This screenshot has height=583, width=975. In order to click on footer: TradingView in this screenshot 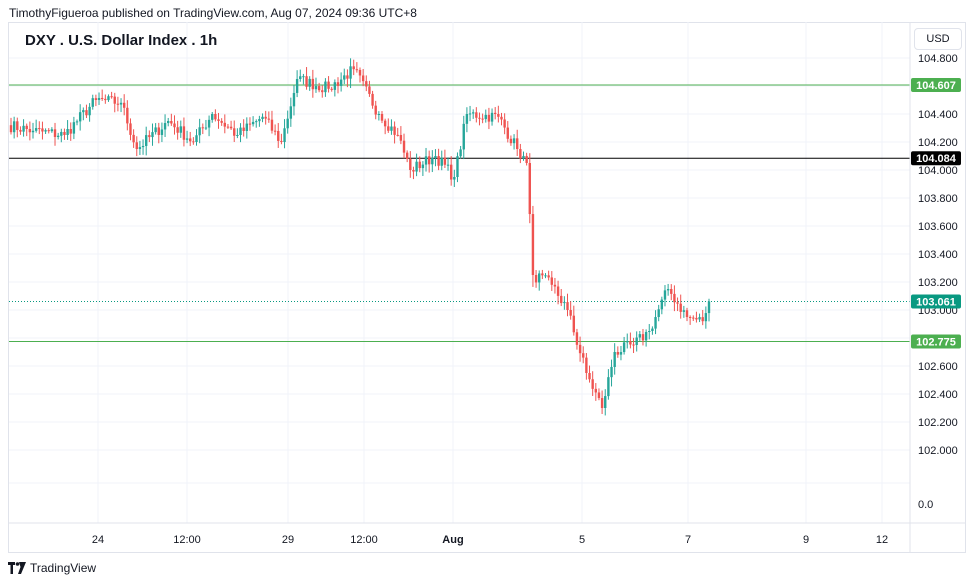, I will do `click(52, 568)`.